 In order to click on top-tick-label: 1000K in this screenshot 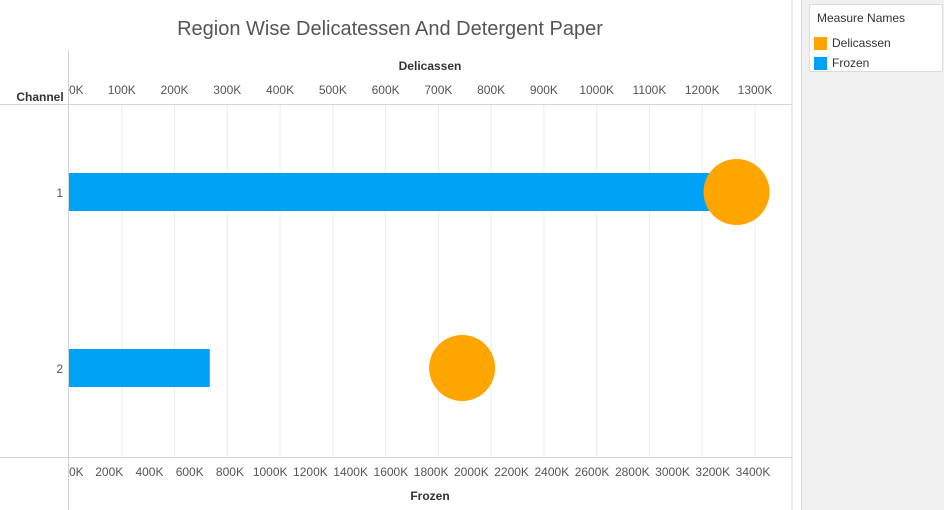, I will do `click(596, 90)`.